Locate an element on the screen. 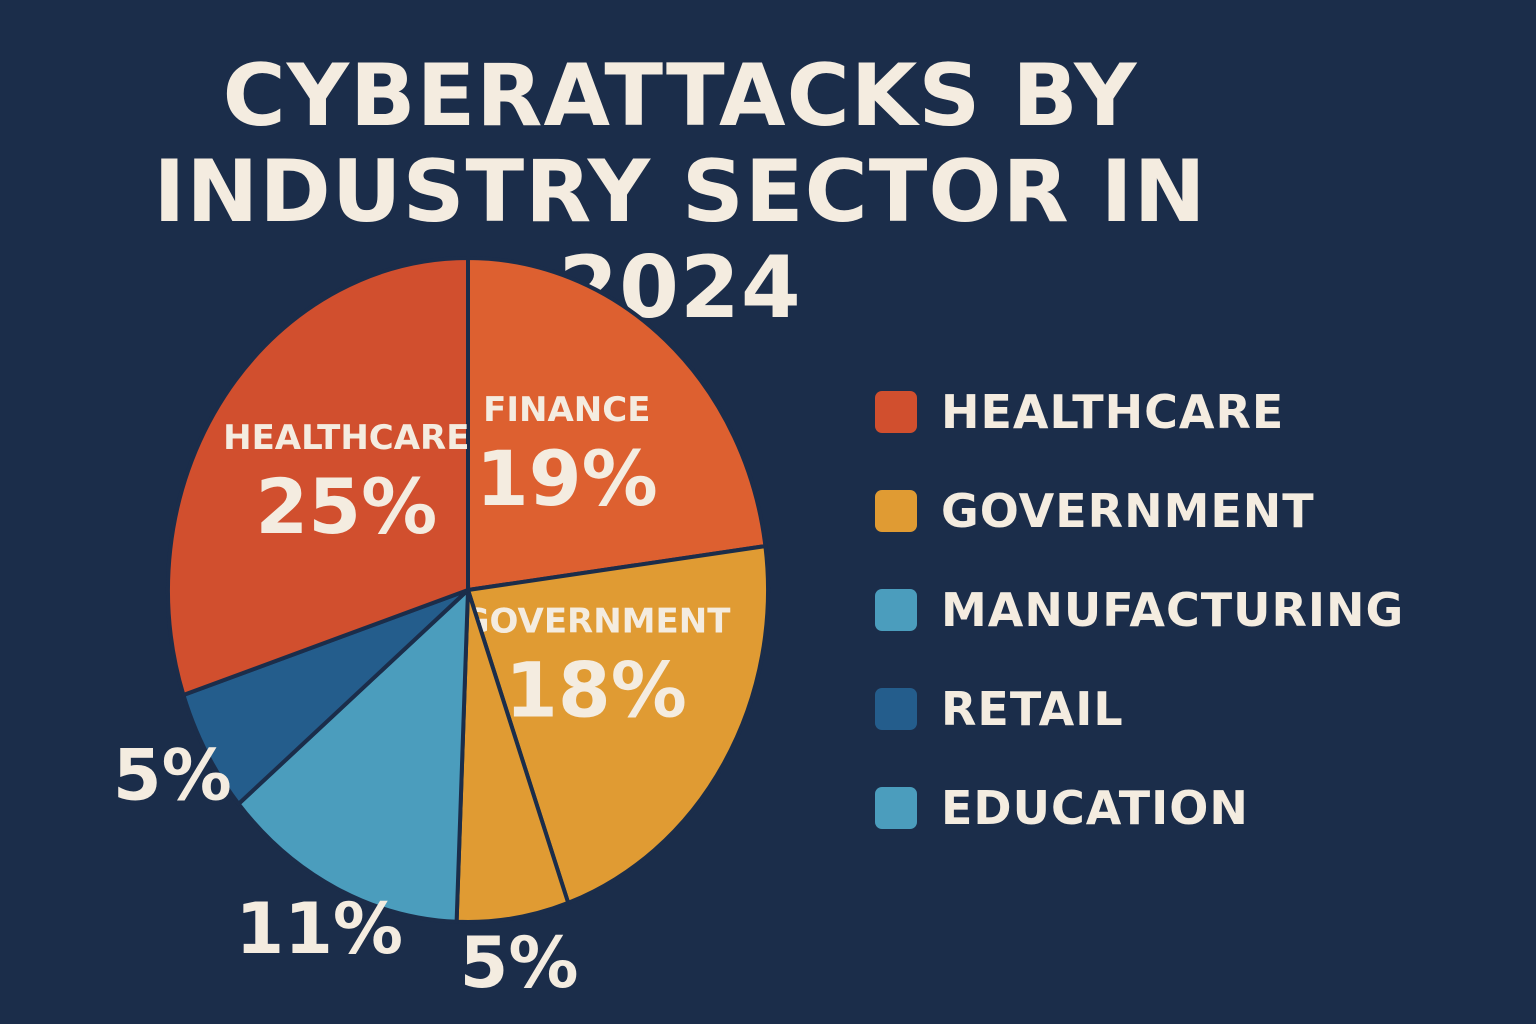 The image size is (1536, 1024). legend-label-healthcare: HEALTHCARE is located at coordinates (1113, 411).